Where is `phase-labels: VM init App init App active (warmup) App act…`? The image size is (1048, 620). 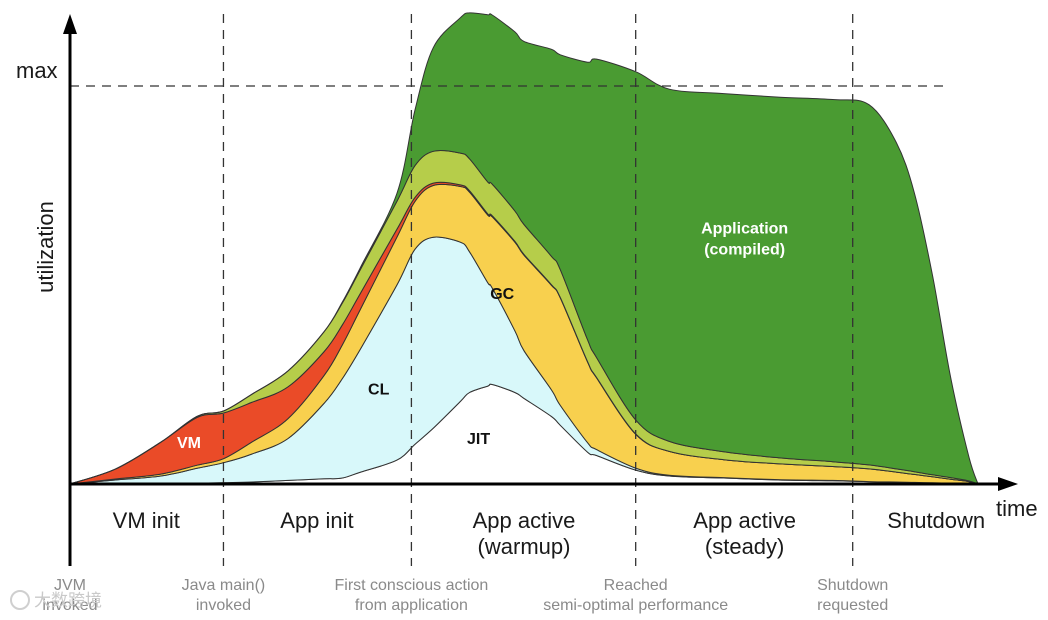
phase-labels: VM init App init App active (warmup) App act… is located at coordinates (549, 533).